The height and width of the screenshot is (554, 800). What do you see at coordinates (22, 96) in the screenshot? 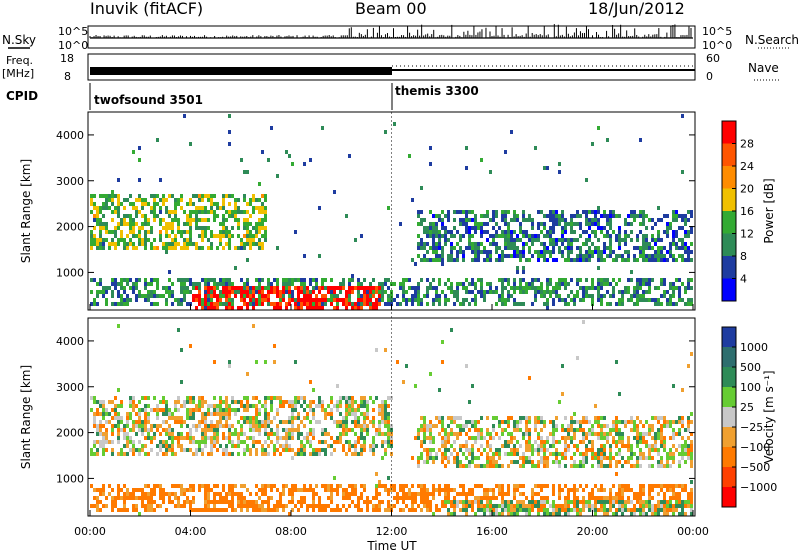
I see `cpid-label: CPID` at bounding box center [22, 96].